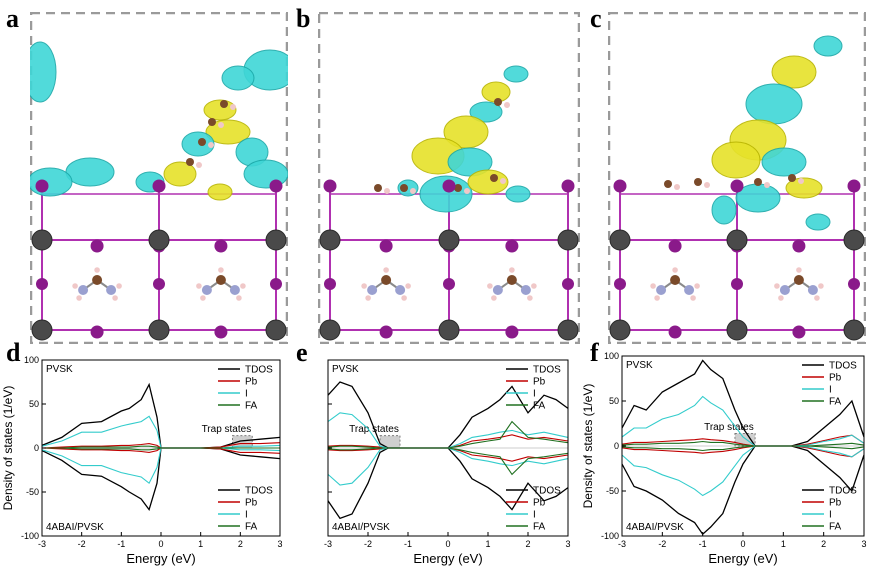 Image resolution: width=872 pixels, height=572 pixels. I want to click on legend-label: I, so click(830, 390).